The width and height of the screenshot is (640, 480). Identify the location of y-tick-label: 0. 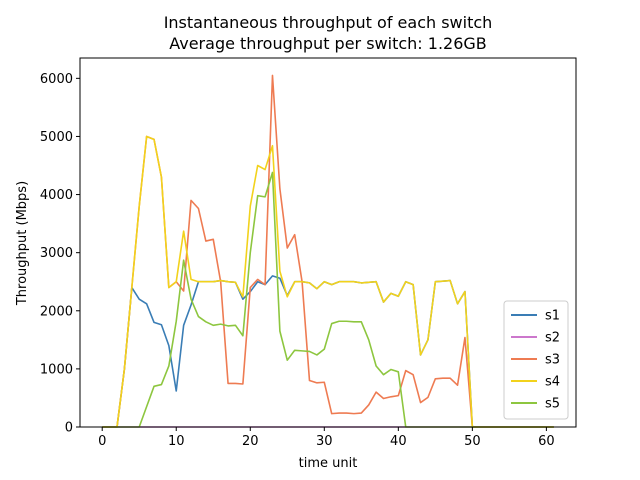
(69, 428).